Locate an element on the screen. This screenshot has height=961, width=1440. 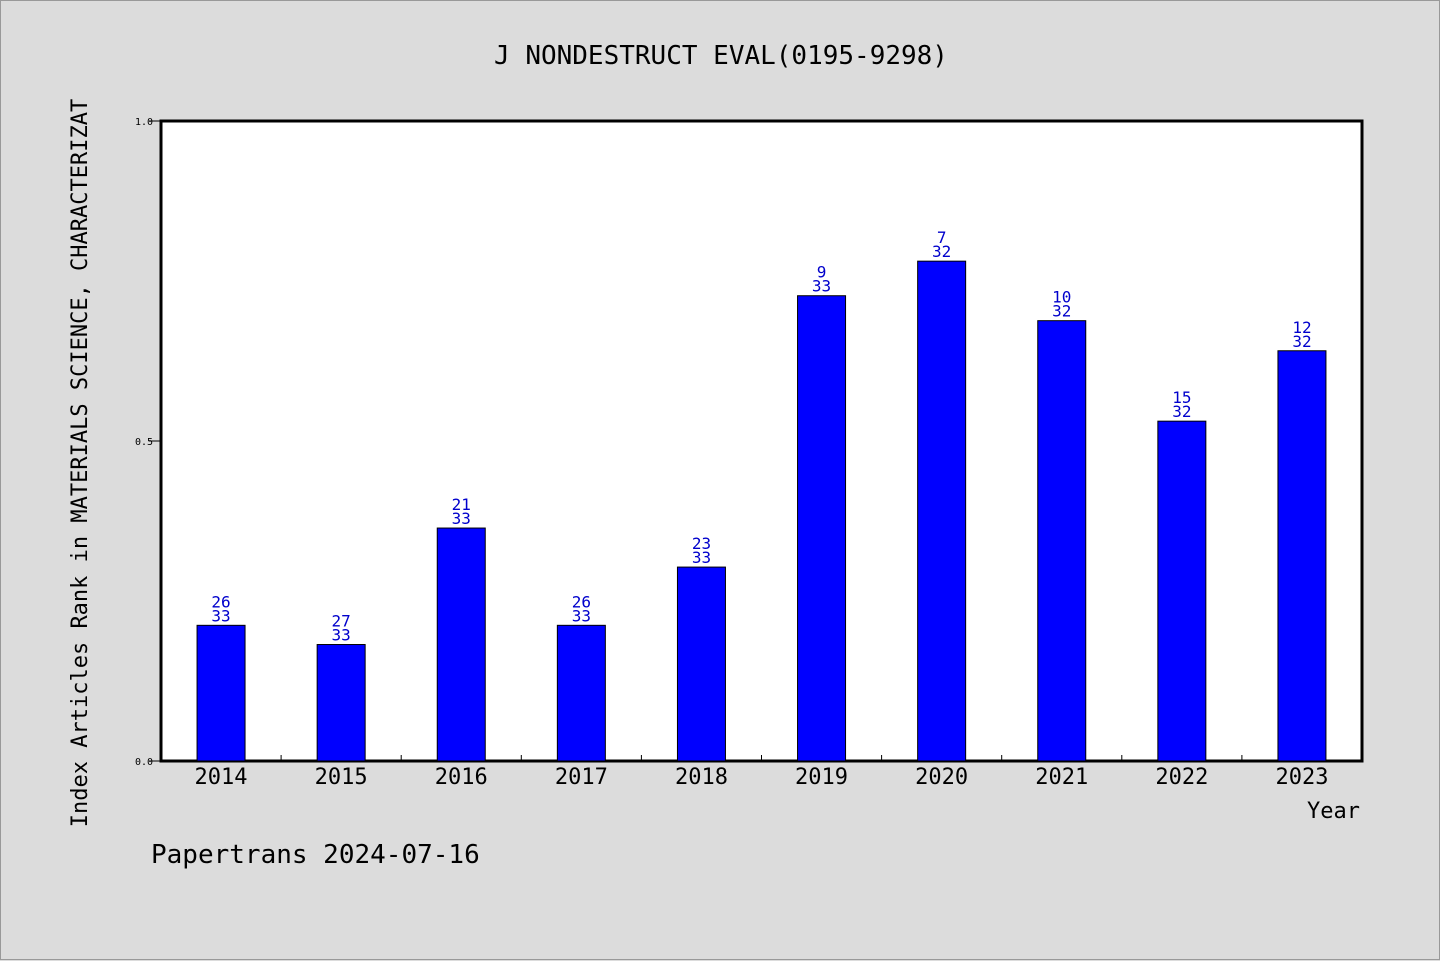
x-tick-label: 2023 is located at coordinates (1301, 777).